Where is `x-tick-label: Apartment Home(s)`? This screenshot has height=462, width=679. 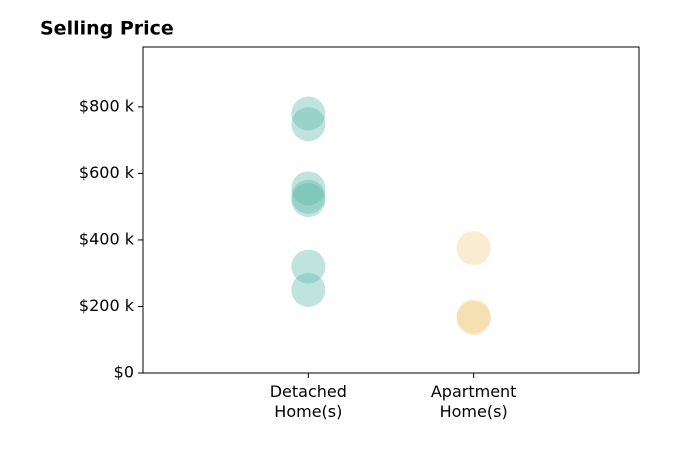
x-tick-label: Apartment Home(s) is located at coordinates (473, 401).